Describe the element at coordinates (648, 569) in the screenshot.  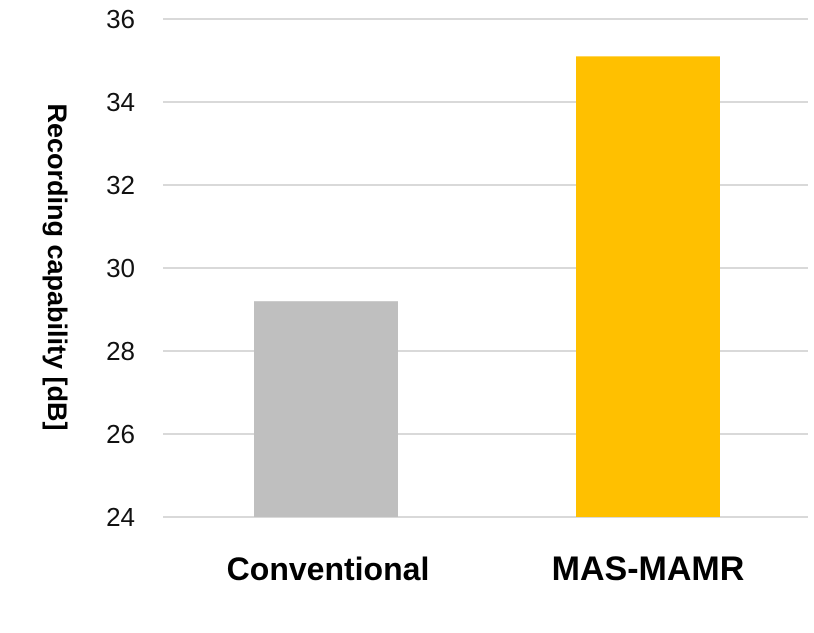
I see `x-category-label: MAS-MAMR` at that location.